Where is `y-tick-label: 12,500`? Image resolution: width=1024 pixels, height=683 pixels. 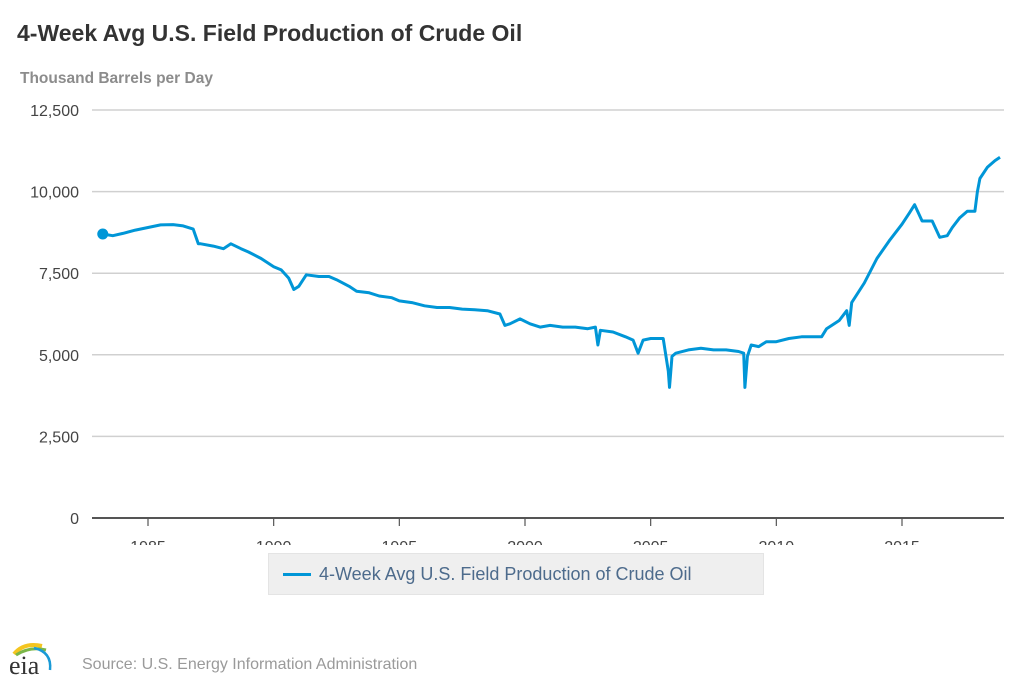
y-tick-label: 12,500 is located at coordinates (54, 111).